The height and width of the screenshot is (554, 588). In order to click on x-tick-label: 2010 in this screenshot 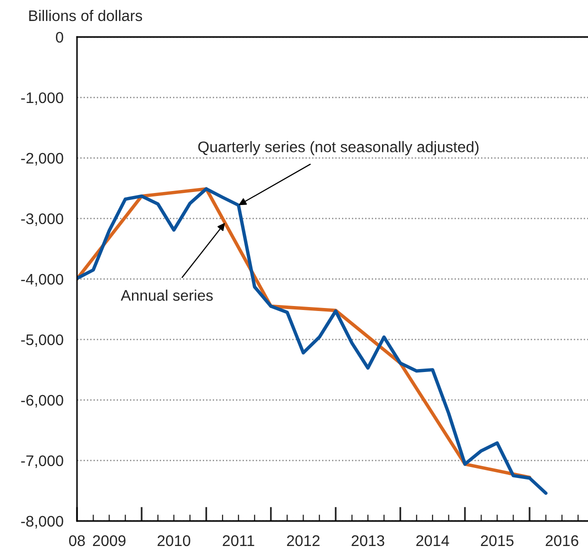, I will do `click(174, 540)`.